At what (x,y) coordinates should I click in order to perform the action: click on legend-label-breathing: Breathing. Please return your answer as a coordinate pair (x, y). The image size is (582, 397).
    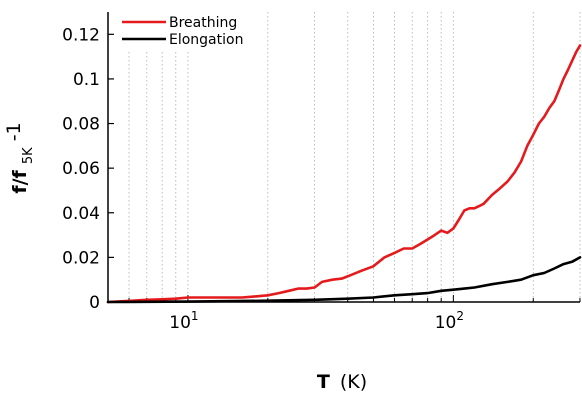
    Looking at the image, I should click on (203, 23).